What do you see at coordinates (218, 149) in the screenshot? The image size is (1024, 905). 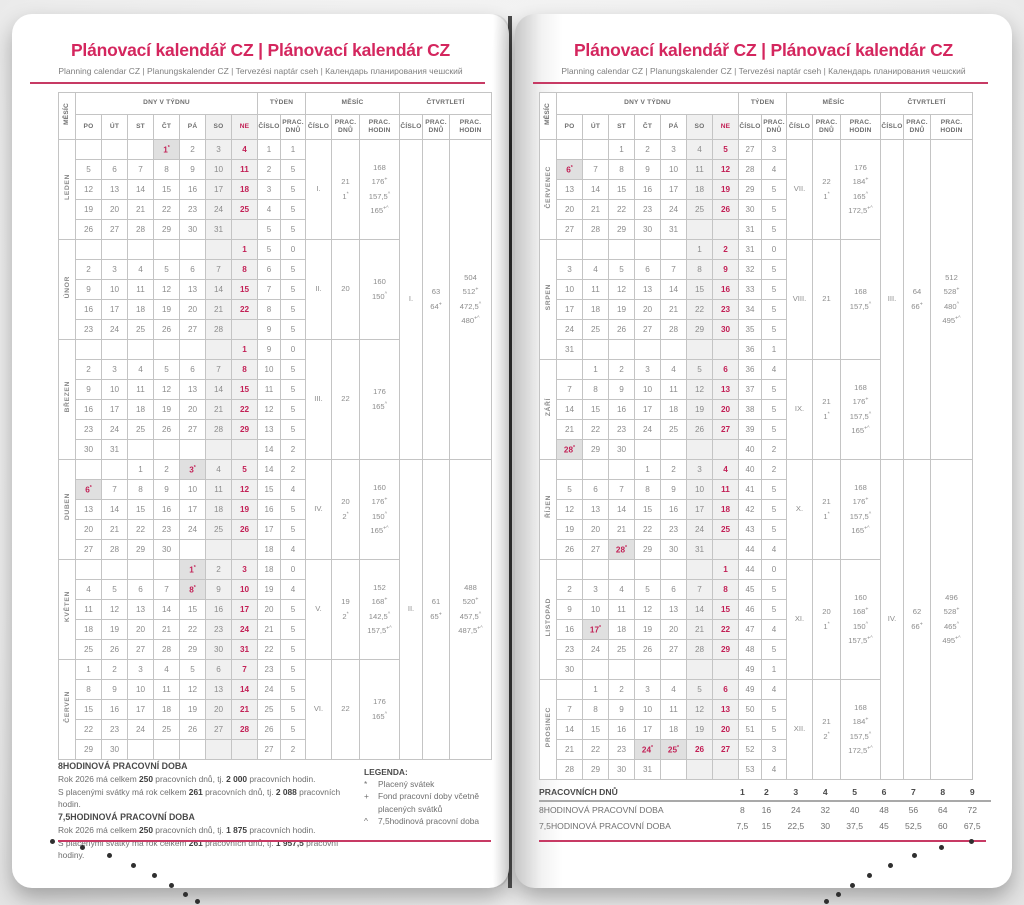 I see `day-cell: 3` at bounding box center [218, 149].